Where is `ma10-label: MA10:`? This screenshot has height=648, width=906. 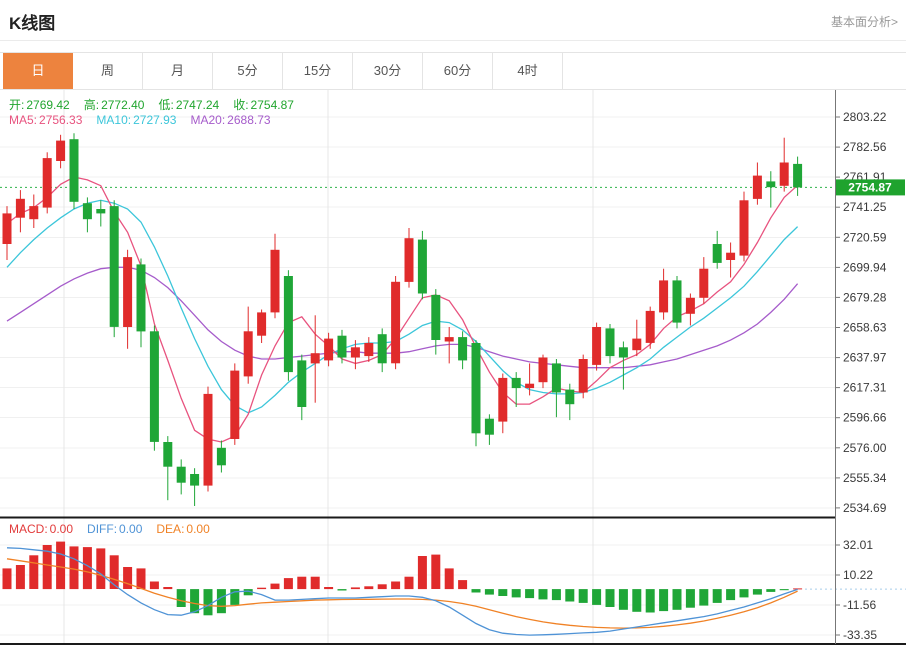
ma10-label: MA10: is located at coordinates (114, 120).